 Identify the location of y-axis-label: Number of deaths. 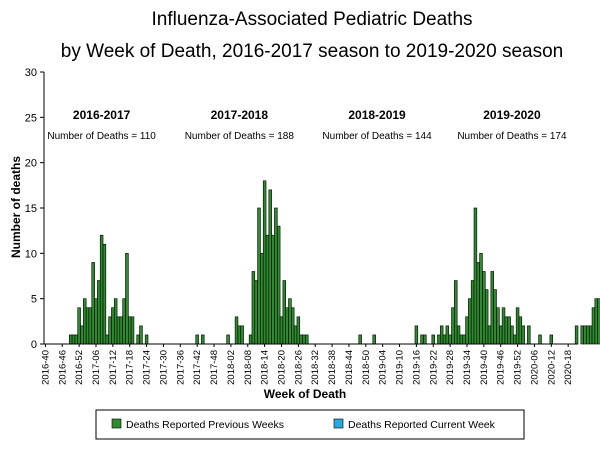
(16, 207).